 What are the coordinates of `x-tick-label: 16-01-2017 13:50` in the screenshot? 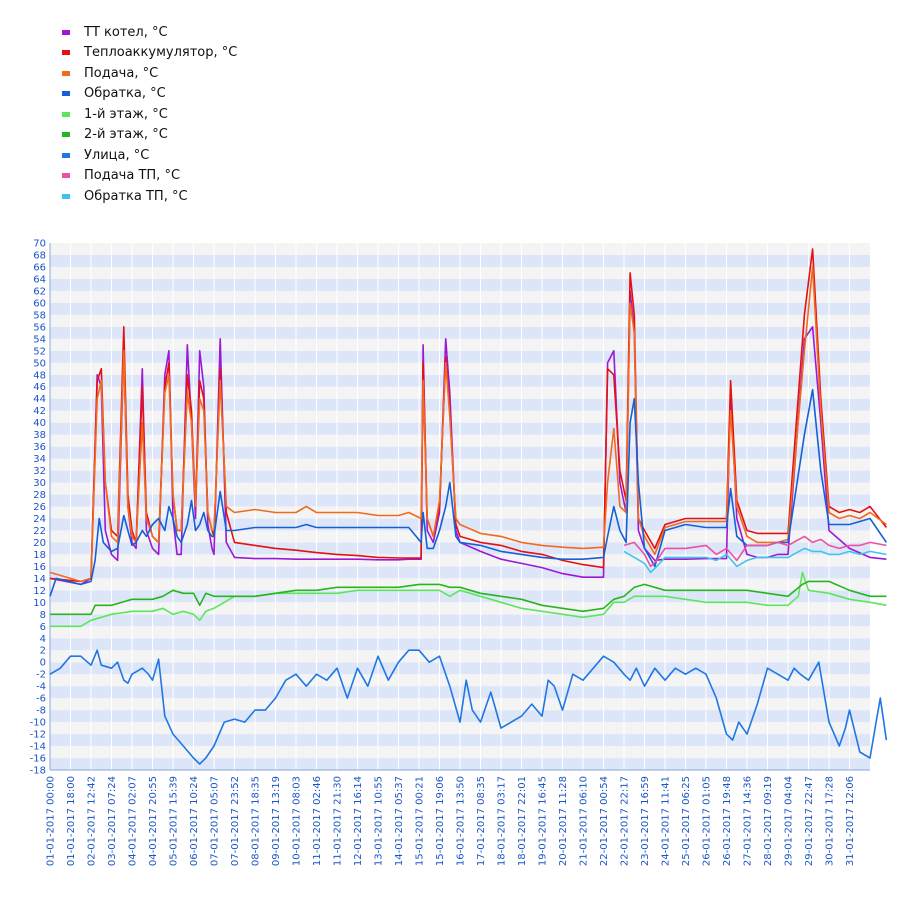 It's located at (461, 821).